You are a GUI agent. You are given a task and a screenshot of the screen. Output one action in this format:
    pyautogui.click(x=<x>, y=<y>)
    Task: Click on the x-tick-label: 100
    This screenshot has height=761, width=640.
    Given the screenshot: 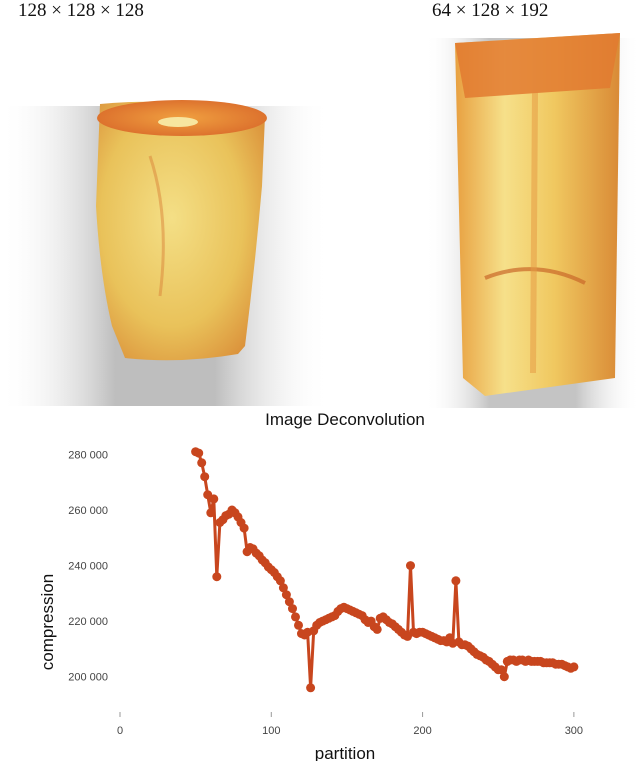 What is the action you would take?
    pyautogui.click(x=271, y=731)
    